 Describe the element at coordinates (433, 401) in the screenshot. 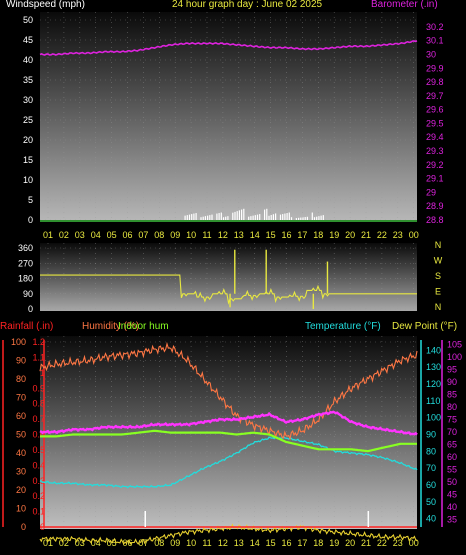

I see `temperature-tick-label: 110` at that location.